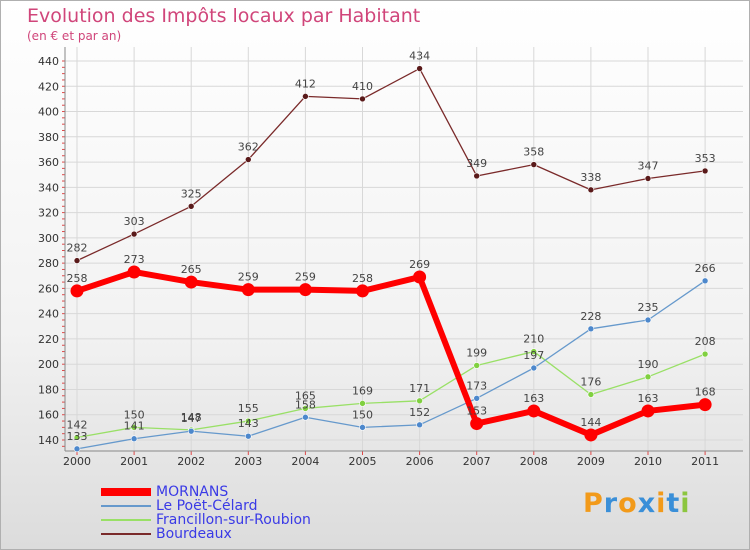 Image resolution: width=750 pixels, height=550 pixels. What do you see at coordinates (48, 162) in the screenshot?
I see `y-tick-label: 360` at bounding box center [48, 162].